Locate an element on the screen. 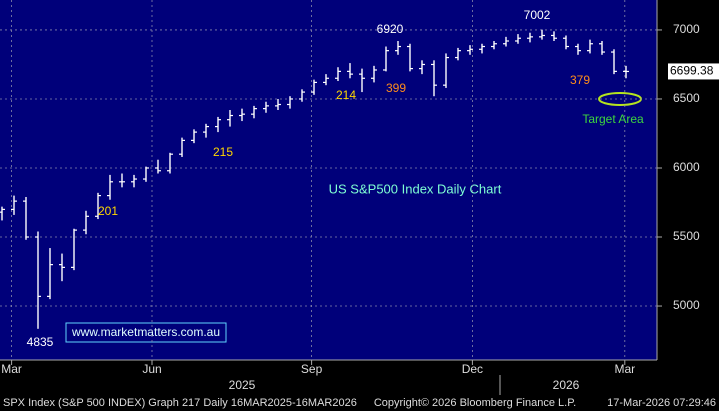 This screenshot has height=411, width=719. watermark-box is located at coordinates (146, 332).